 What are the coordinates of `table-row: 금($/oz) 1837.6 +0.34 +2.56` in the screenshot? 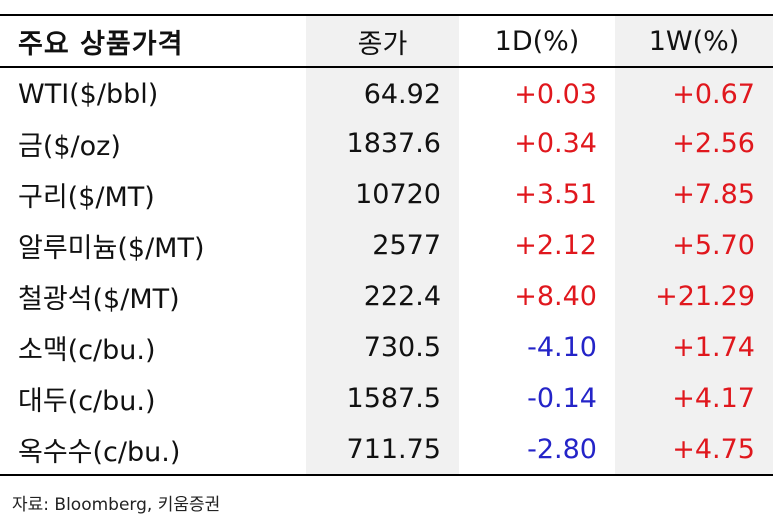 It's located at (386, 143).